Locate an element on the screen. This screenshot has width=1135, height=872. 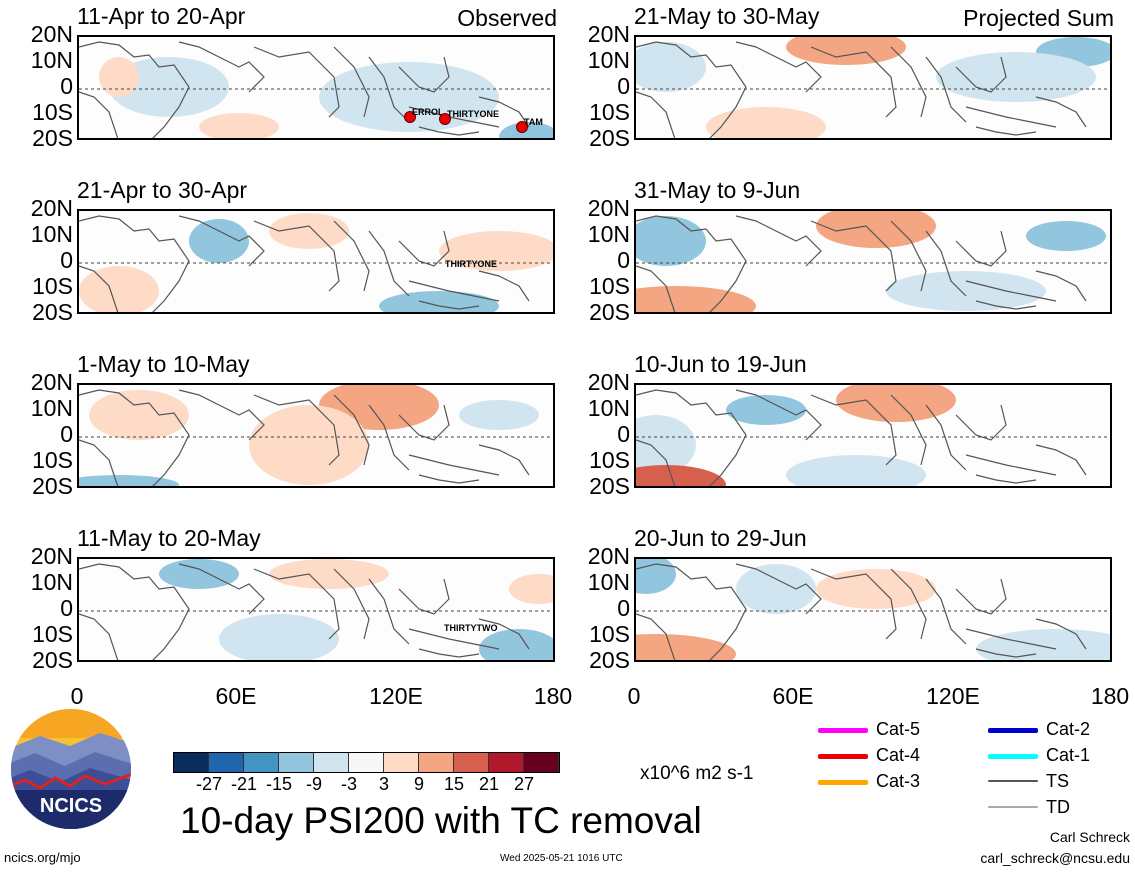
panel-title: 10-Jun to 19-Jun is located at coordinates (720, 364).